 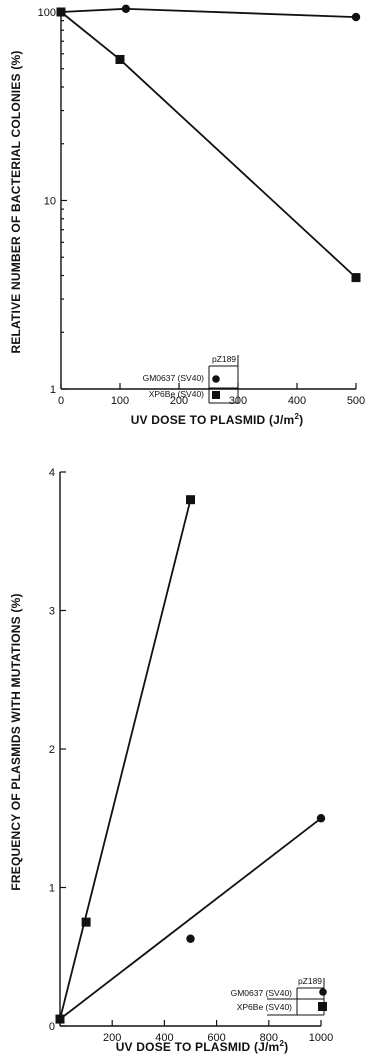 I want to click on y-tick-label: 10, so click(x=50, y=202).